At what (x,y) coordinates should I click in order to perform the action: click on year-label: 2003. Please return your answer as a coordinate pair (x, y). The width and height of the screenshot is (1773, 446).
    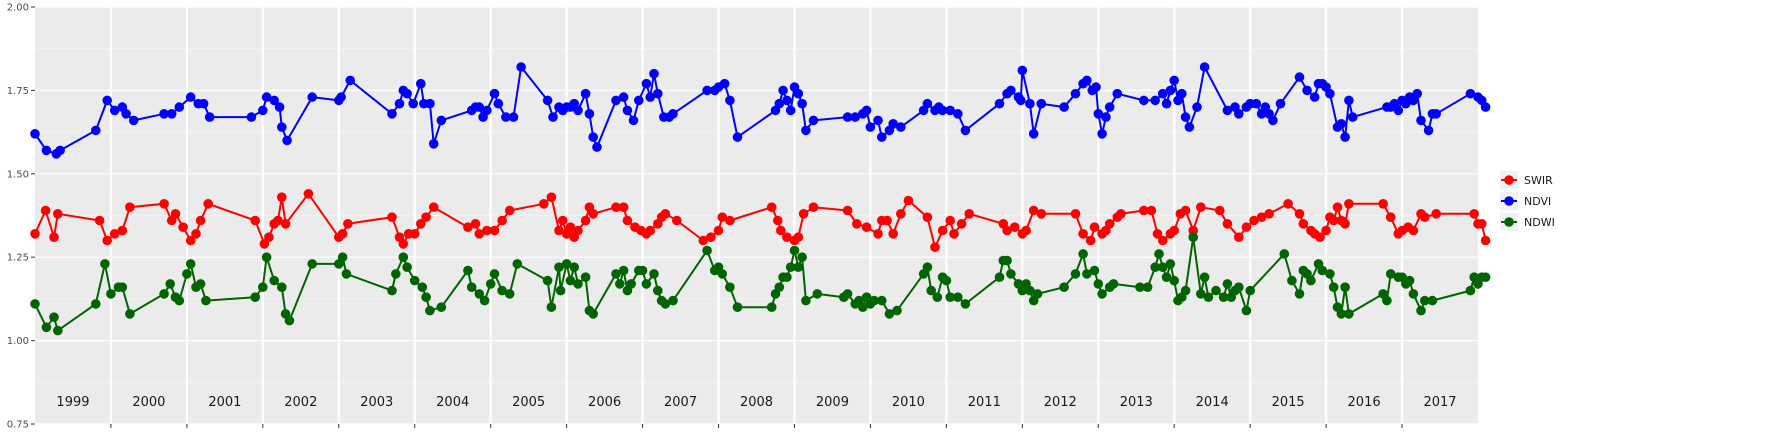
    Looking at the image, I should click on (376, 402).